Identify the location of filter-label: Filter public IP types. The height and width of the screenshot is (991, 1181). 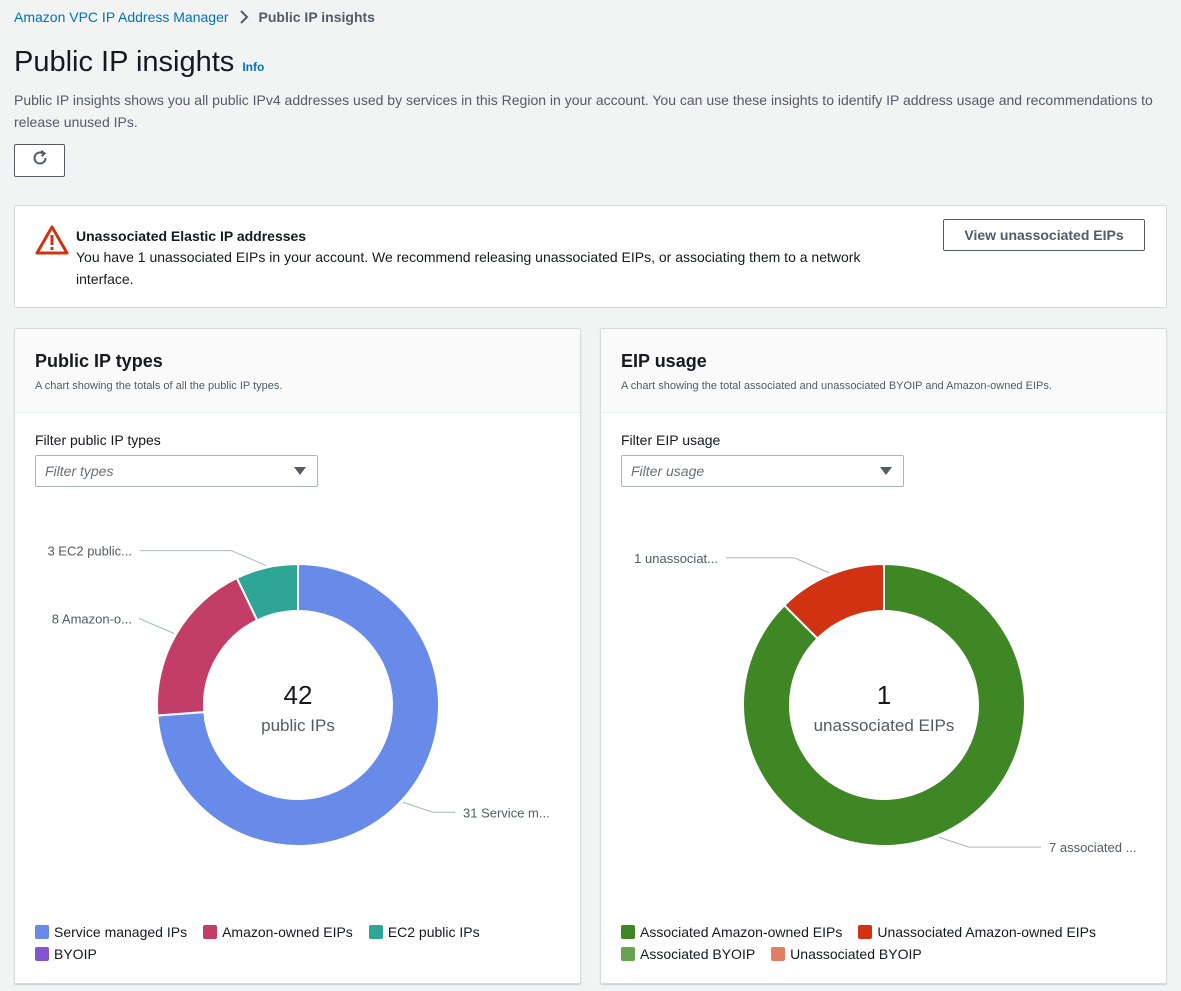
(98, 440).